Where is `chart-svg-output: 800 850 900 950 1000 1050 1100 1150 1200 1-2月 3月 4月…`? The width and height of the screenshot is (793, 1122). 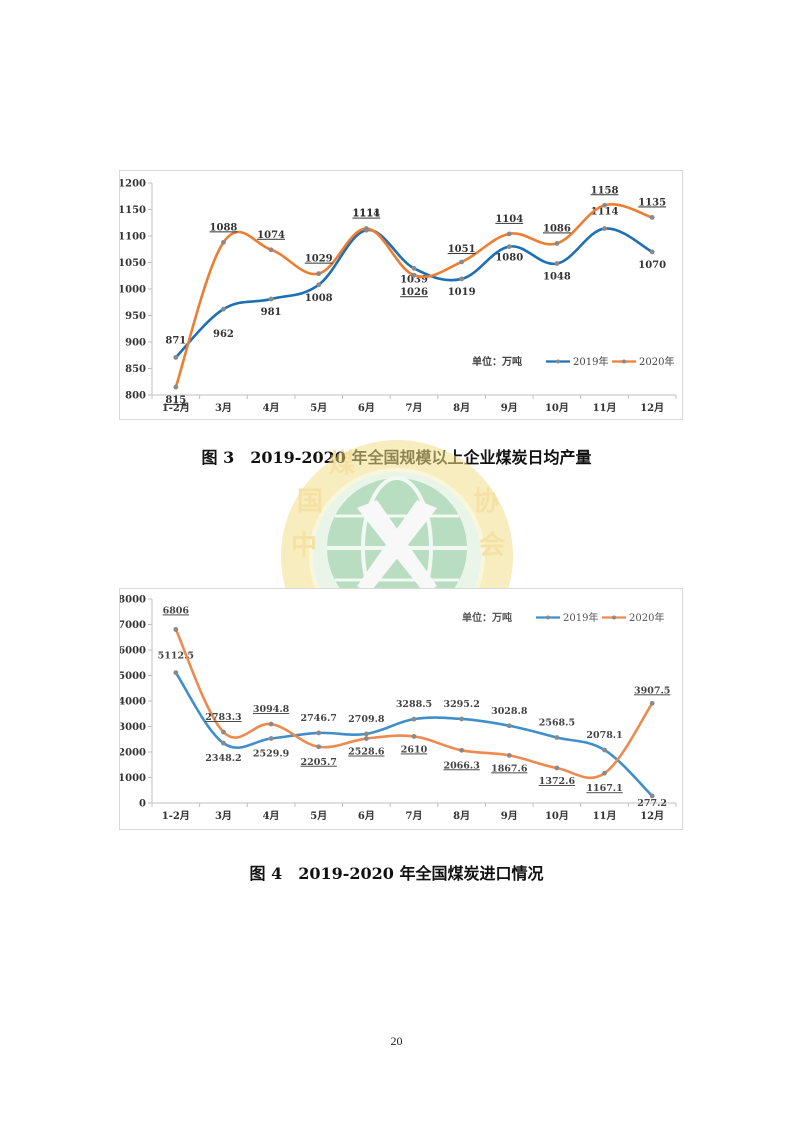 chart-svg-output: 800 850 900 950 1000 1050 1100 1150 1200 1-2月 3月 4月… is located at coordinates (398, 296).